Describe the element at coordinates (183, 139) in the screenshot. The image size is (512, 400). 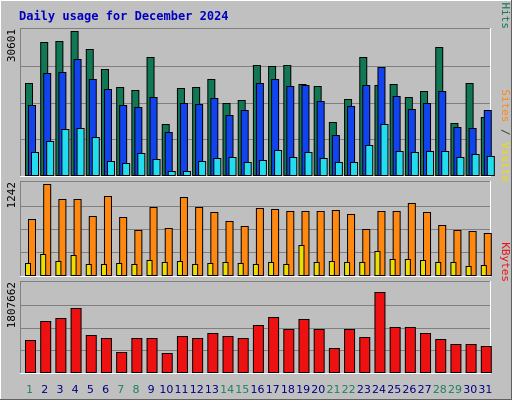
I see `files-bar` at that location.